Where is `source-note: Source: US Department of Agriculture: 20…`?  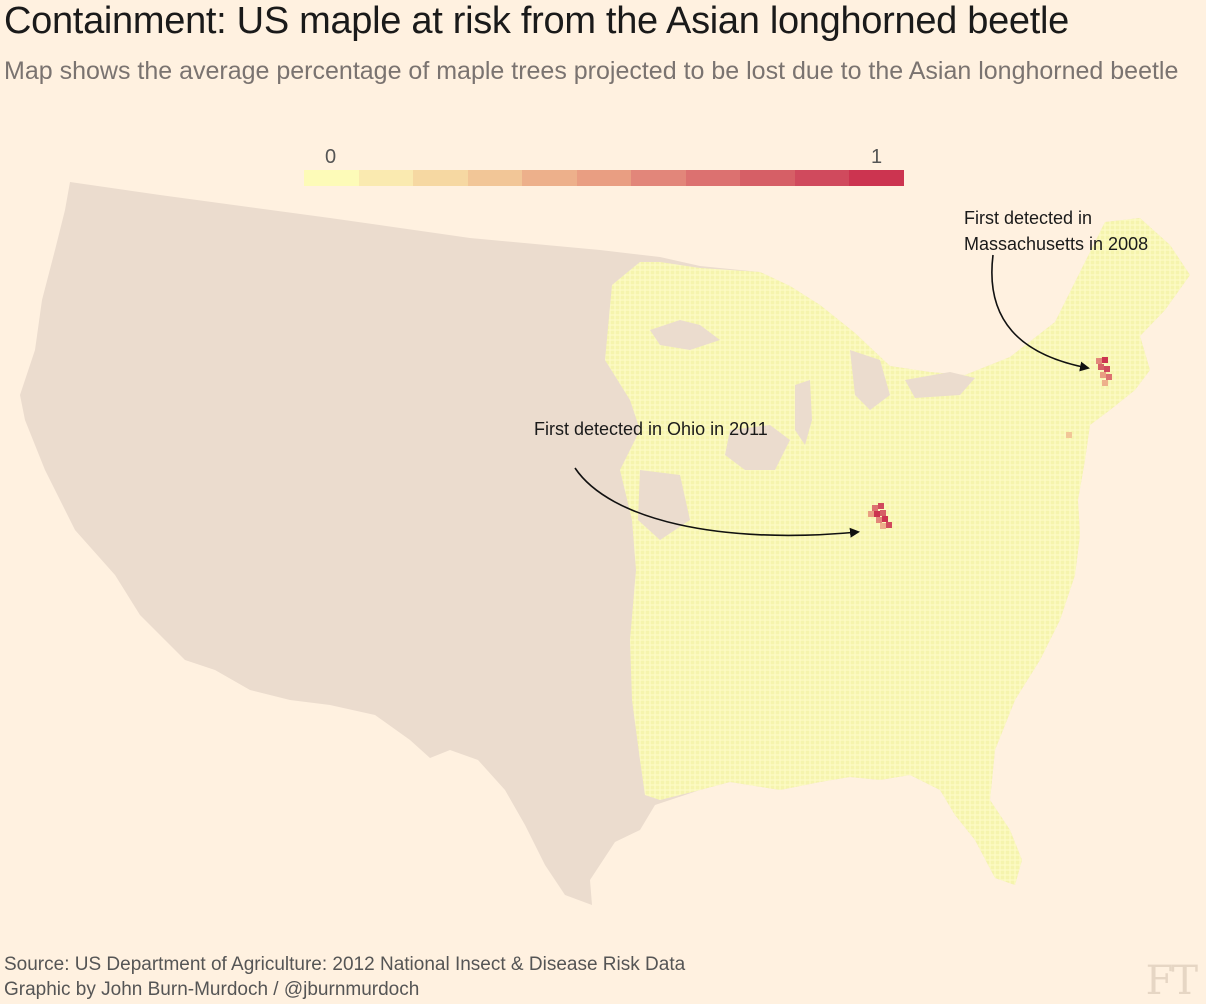
source-note: Source: US Department of Agriculture: 20… is located at coordinates (345, 964).